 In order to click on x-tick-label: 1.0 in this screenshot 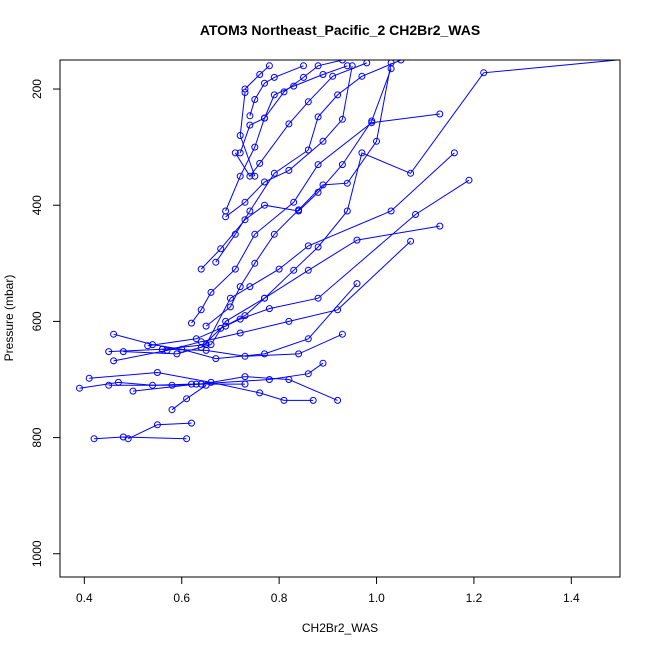, I will do `click(376, 598)`.